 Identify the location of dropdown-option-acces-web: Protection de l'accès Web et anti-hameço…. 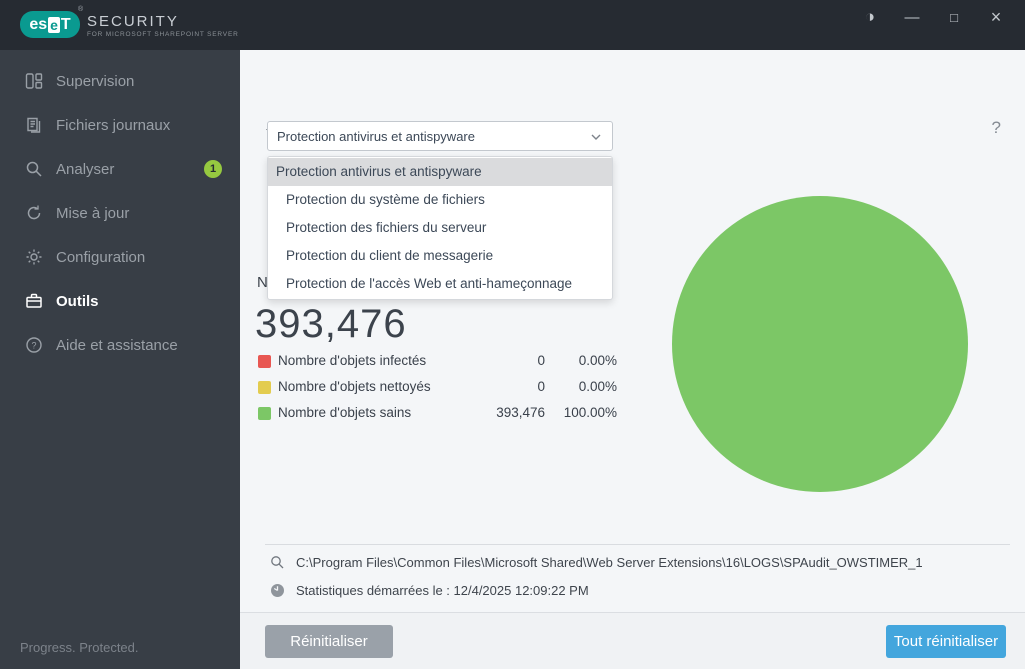
(429, 283).